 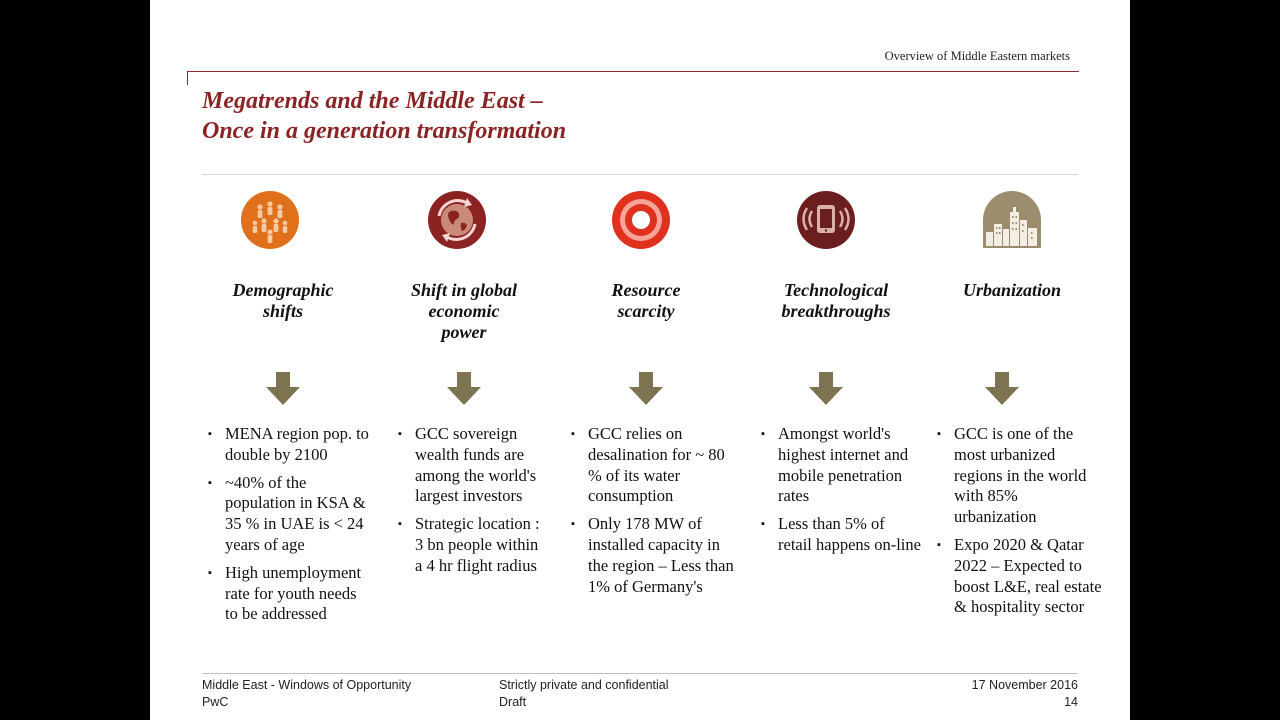 What do you see at coordinates (584, 685) in the screenshot?
I see `footer-confidentiality: Strictly private and confidential` at bounding box center [584, 685].